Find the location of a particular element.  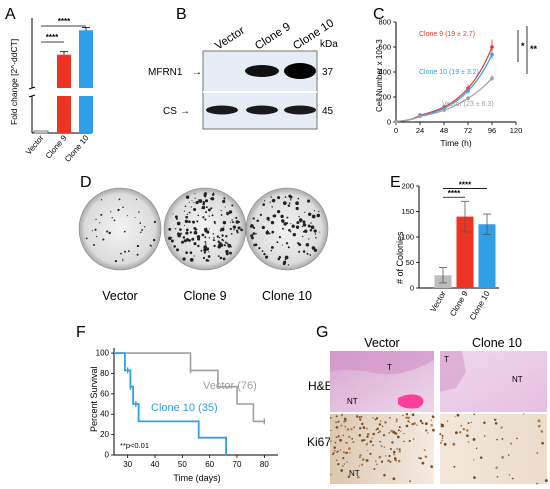

g-ki67-clone10-image is located at coordinates (493, 449).